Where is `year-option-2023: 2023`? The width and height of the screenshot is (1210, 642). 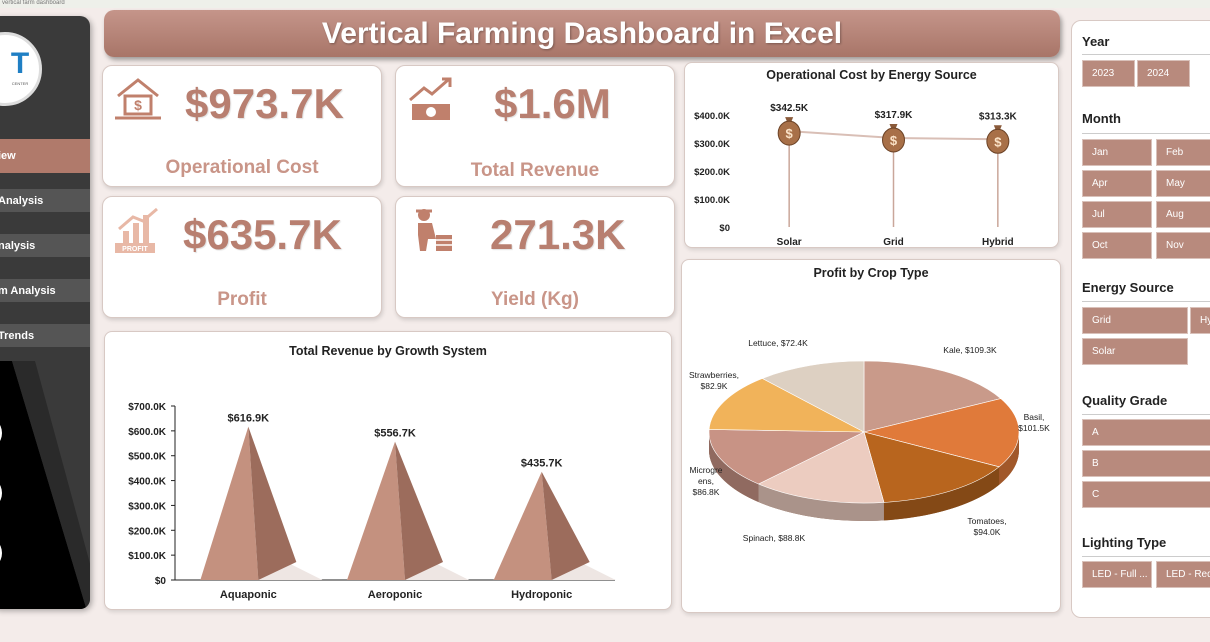
year-option-2023: 2023 is located at coordinates (1108, 73).